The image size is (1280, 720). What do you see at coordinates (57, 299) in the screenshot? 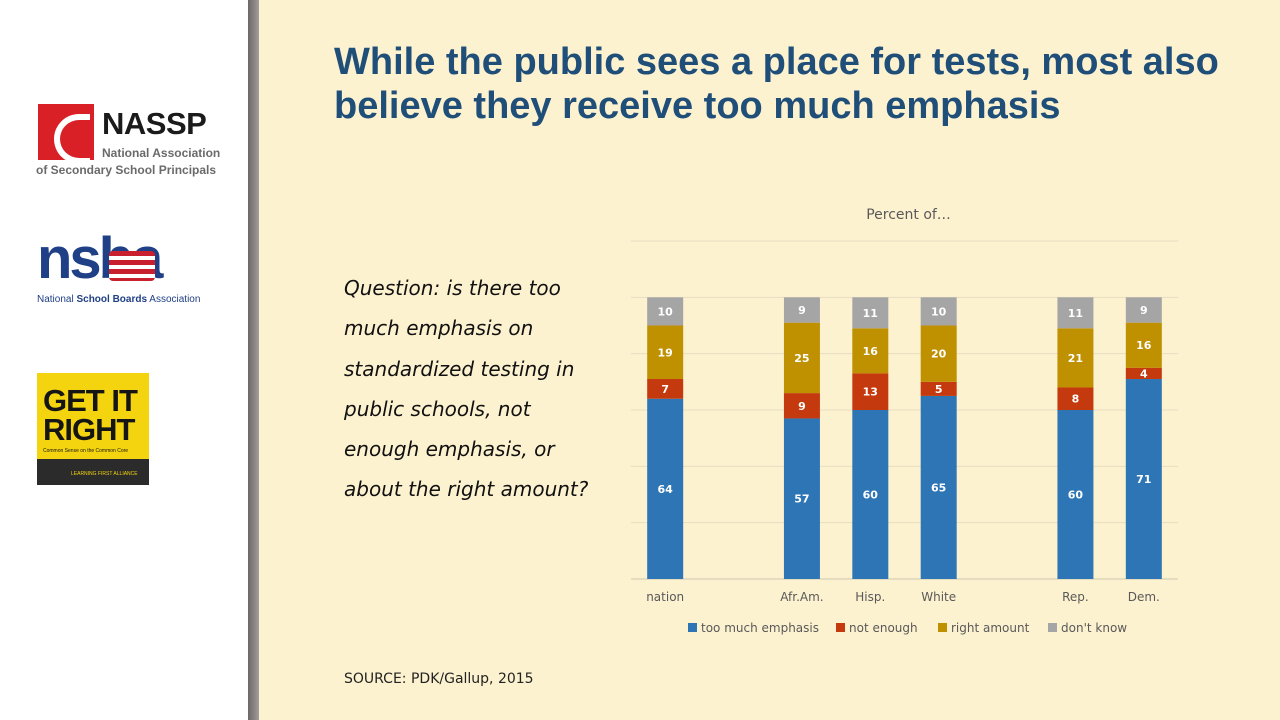
I see `nsba-sub-pre: National` at bounding box center [57, 299].